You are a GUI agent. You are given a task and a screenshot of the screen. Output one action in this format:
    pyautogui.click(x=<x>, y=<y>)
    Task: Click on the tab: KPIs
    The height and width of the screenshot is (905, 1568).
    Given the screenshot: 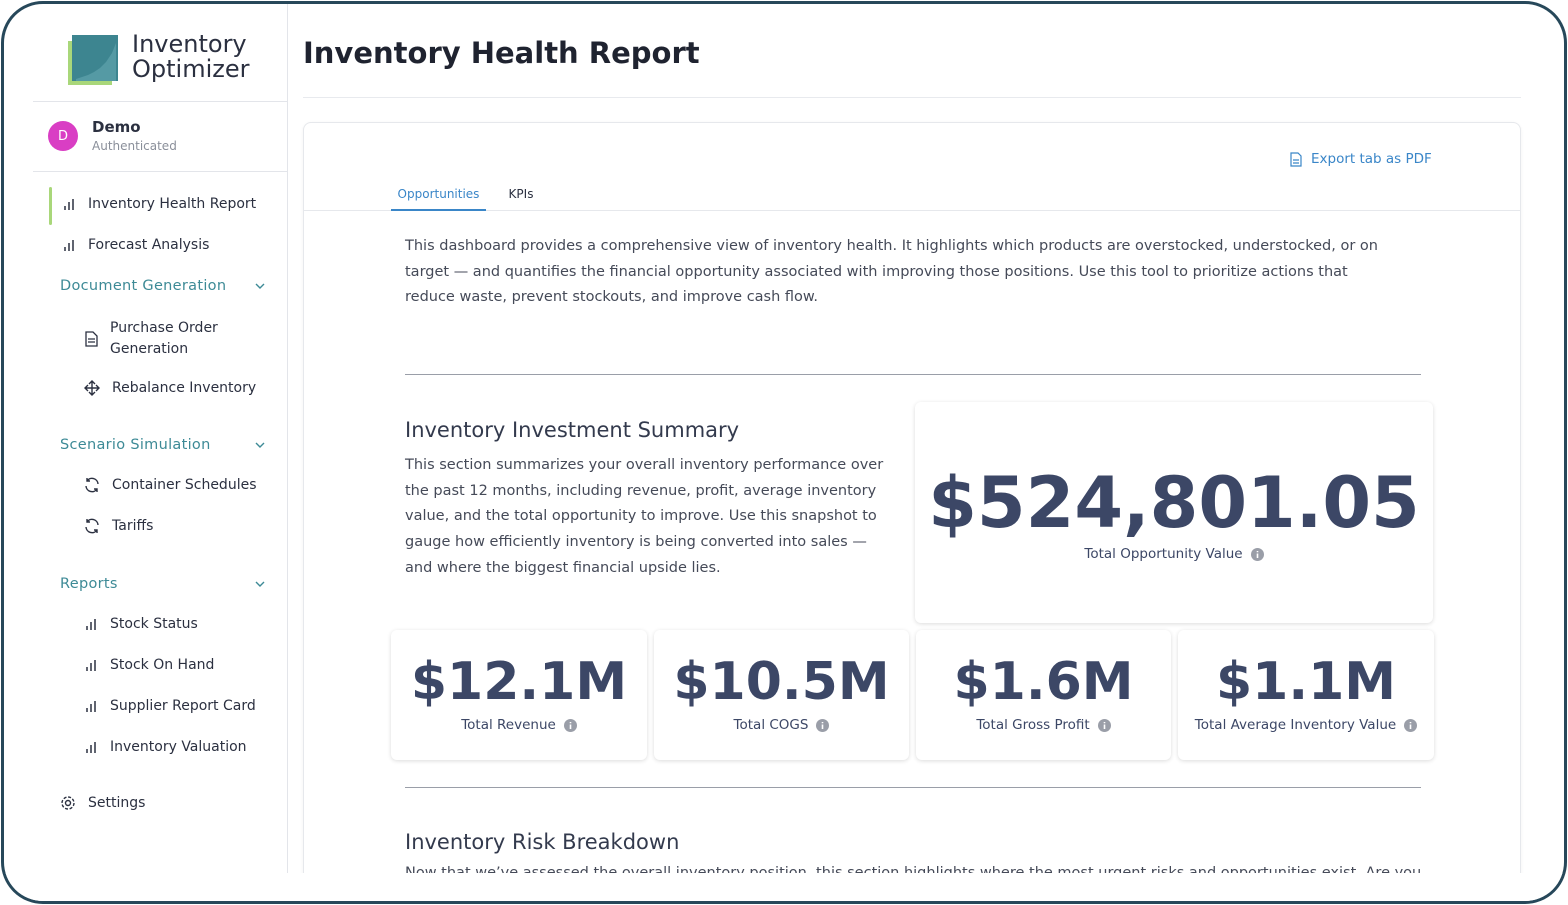 What is the action you would take?
    pyautogui.click(x=521, y=194)
    